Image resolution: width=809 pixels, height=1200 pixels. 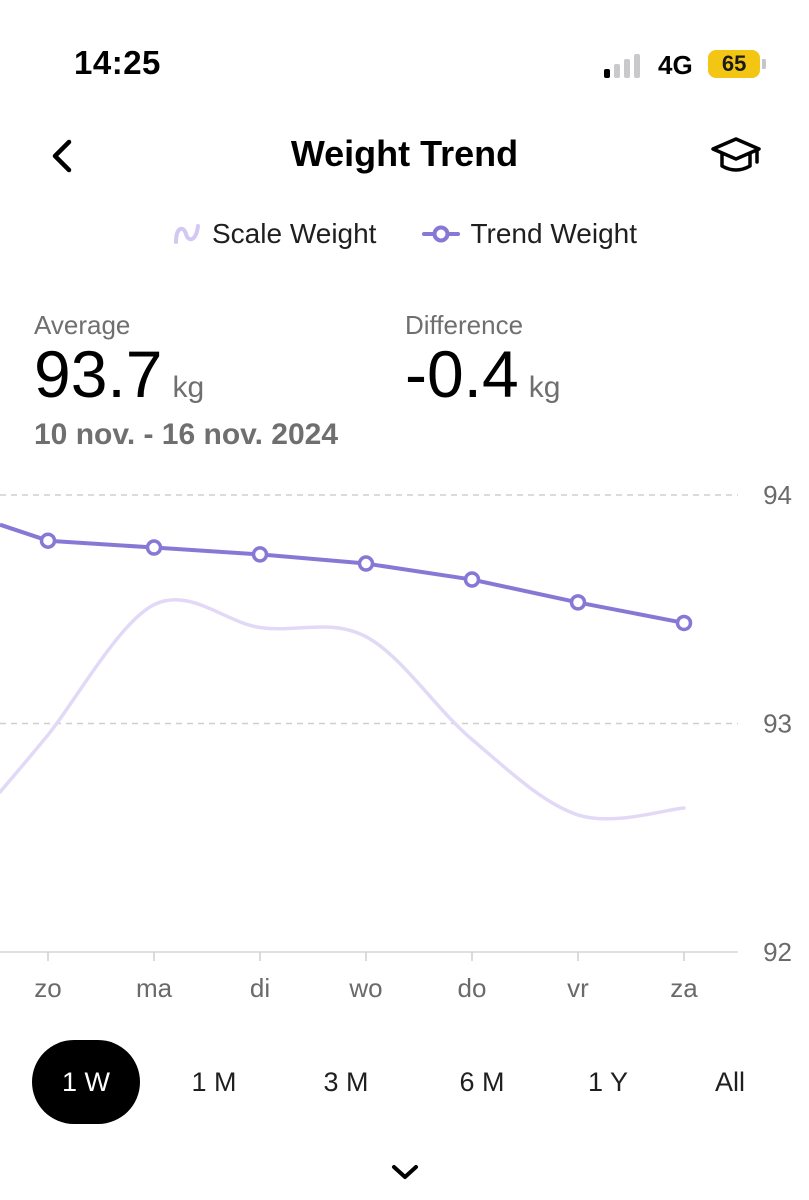 What do you see at coordinates (154, 988) in the screenshot?
I see `x-tick-label: ma` at bounding box center [154, 988].